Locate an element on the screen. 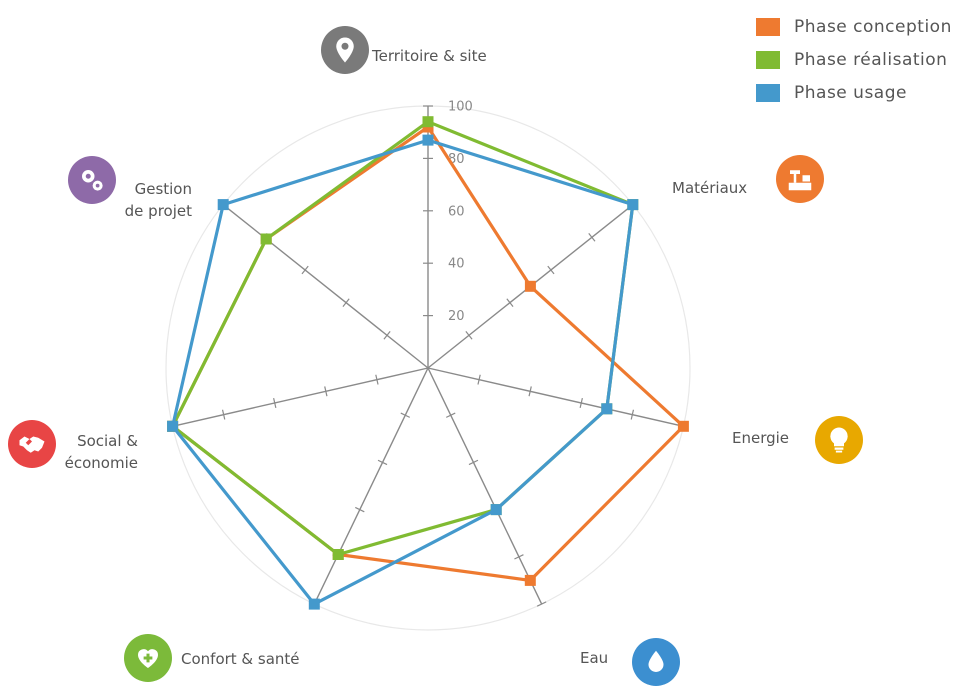  tools-icon is located at coordinates (800, 179).